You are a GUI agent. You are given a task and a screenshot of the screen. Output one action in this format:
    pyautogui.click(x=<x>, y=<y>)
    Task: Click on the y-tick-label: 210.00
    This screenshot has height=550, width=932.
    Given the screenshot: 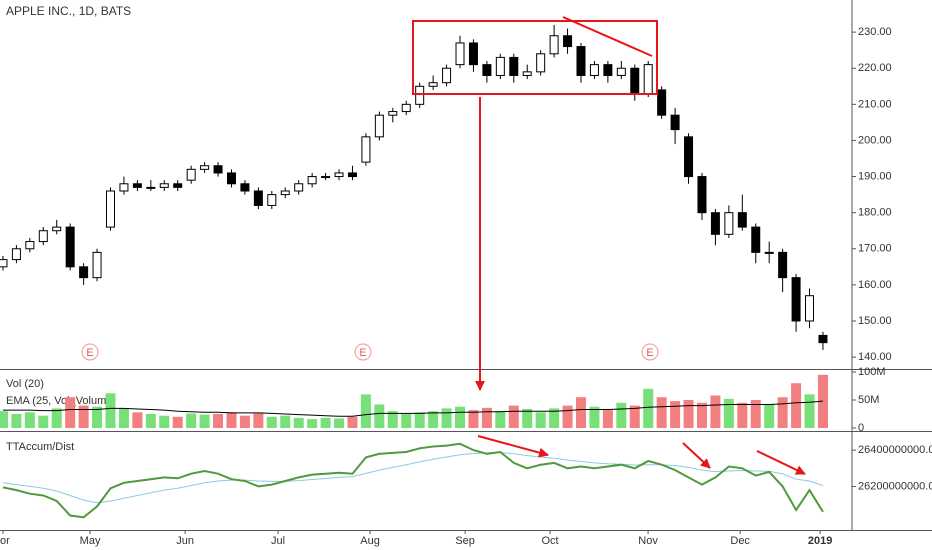 What is the action you would take?
    pyautogui.click(x=875, y=104)
    